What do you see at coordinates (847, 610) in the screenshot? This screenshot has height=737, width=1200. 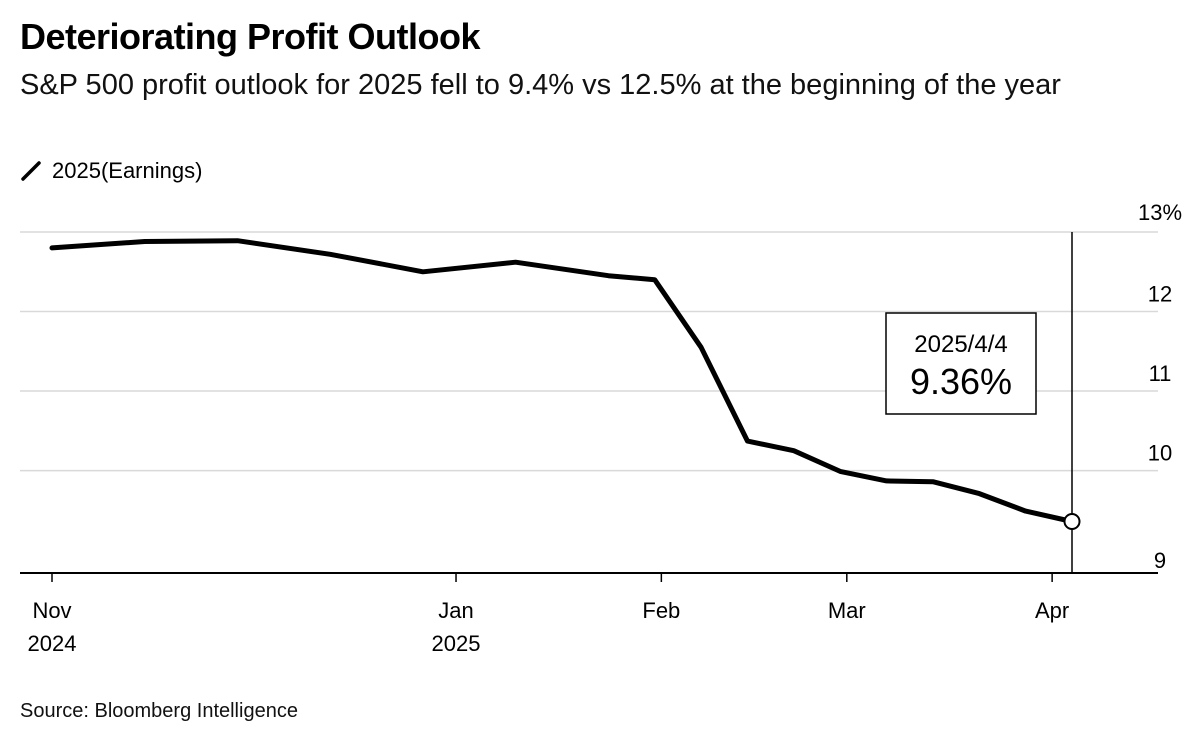 I see `x-tick-label: Mar` at bounding box center [847, 610].